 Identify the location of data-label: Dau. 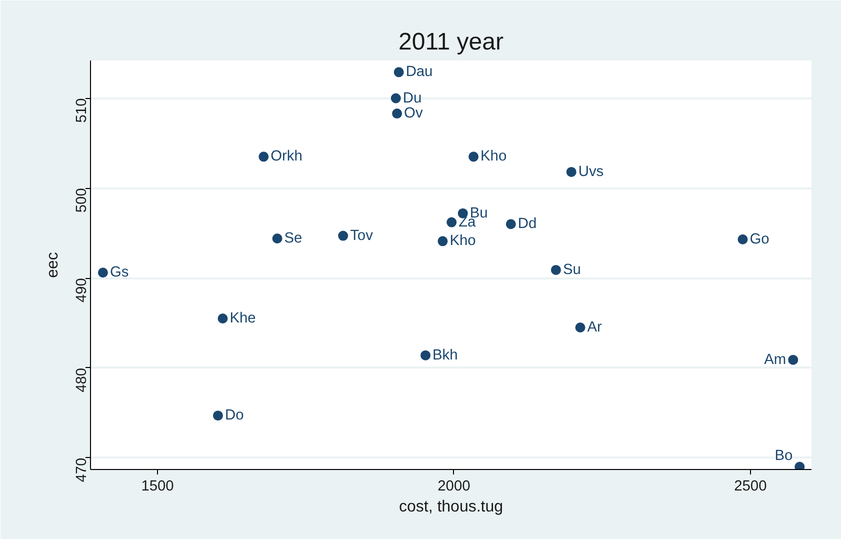
(419, 72).